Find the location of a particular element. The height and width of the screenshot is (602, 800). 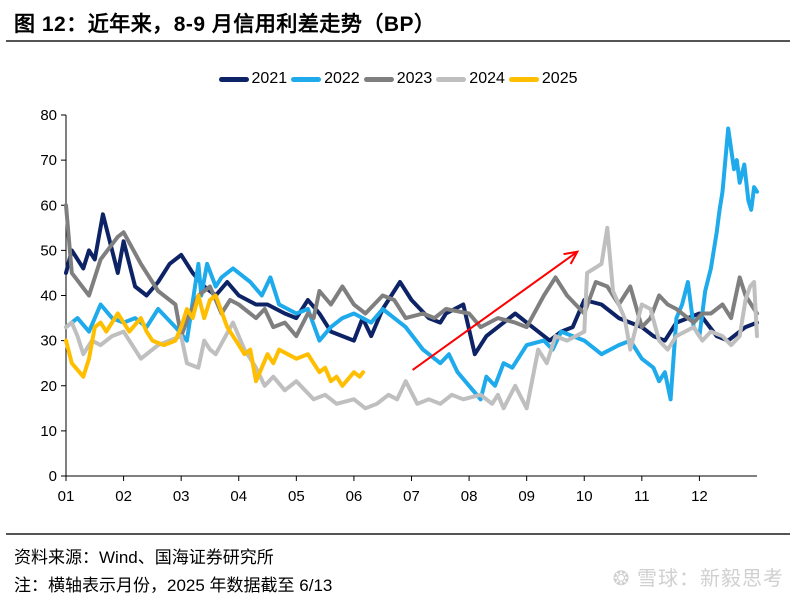

x-tick-label: 09 is located at coordinates (526, 496).